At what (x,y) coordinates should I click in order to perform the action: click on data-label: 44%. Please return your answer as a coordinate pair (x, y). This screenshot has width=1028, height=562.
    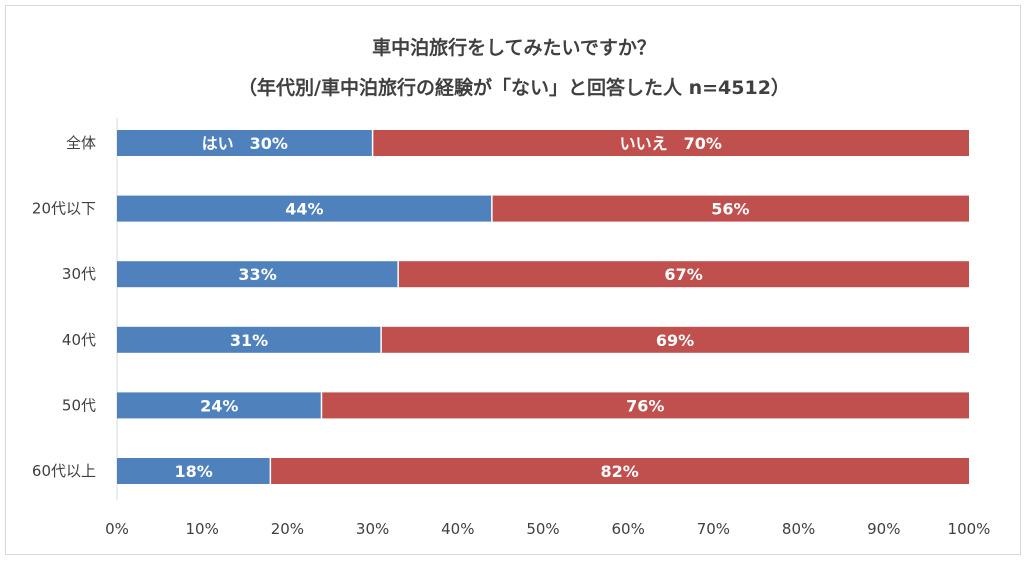
    Looking at the image, I should click on (304, 209).